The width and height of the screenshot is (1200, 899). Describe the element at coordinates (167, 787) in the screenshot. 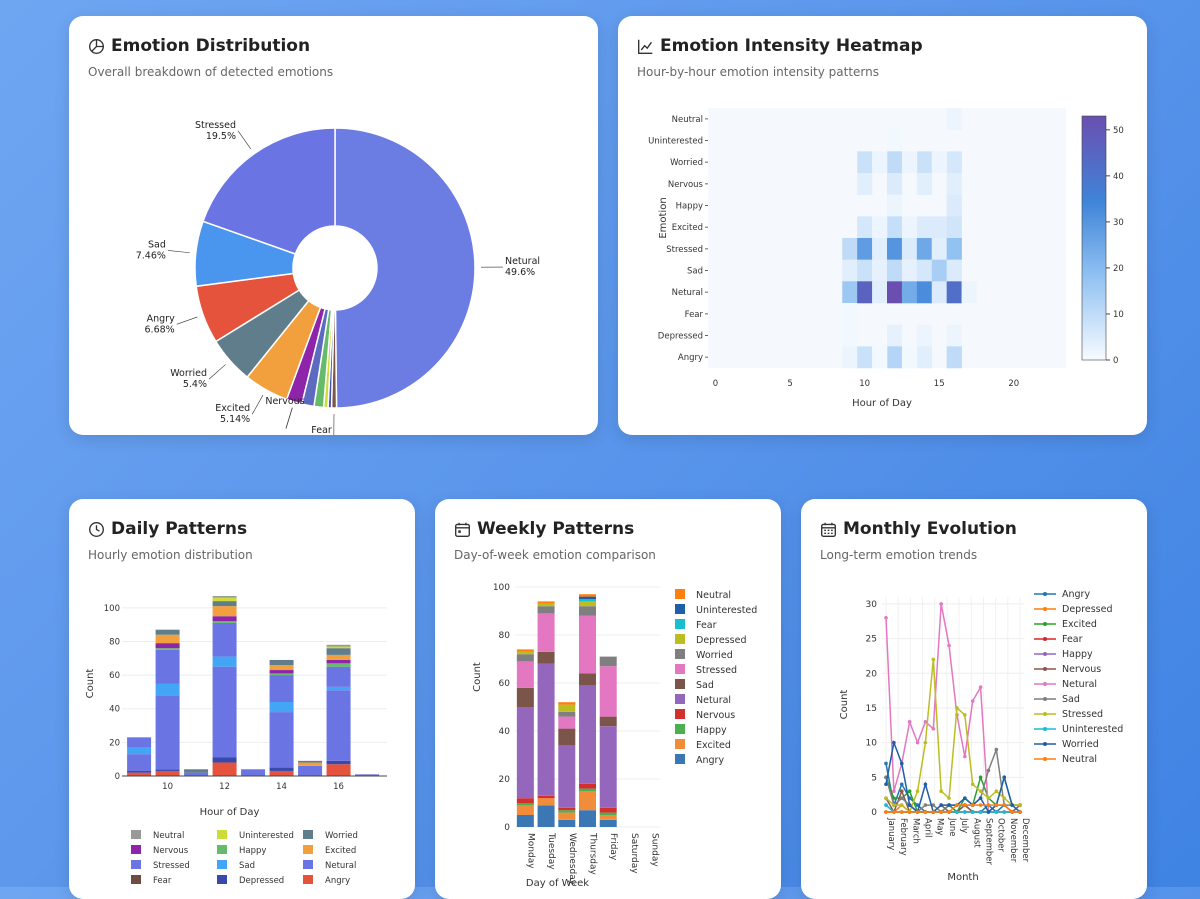

I see `daily-x-tick: 10` at that location.